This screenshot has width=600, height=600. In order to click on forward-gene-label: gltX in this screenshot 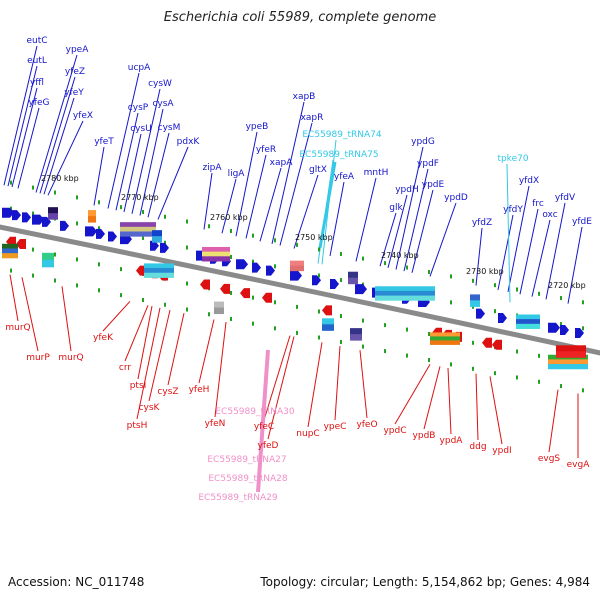, I will do `click(318, 170)`.